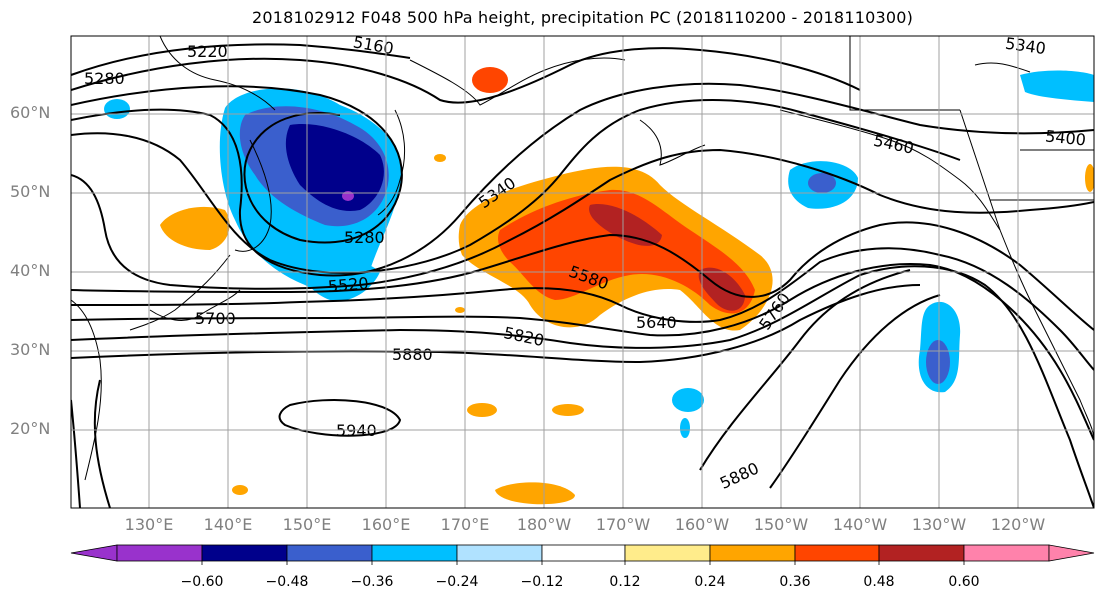 This screenshot has width=1105, height=601. I want to click on longitude-label: 160°E, so click(386, 524).